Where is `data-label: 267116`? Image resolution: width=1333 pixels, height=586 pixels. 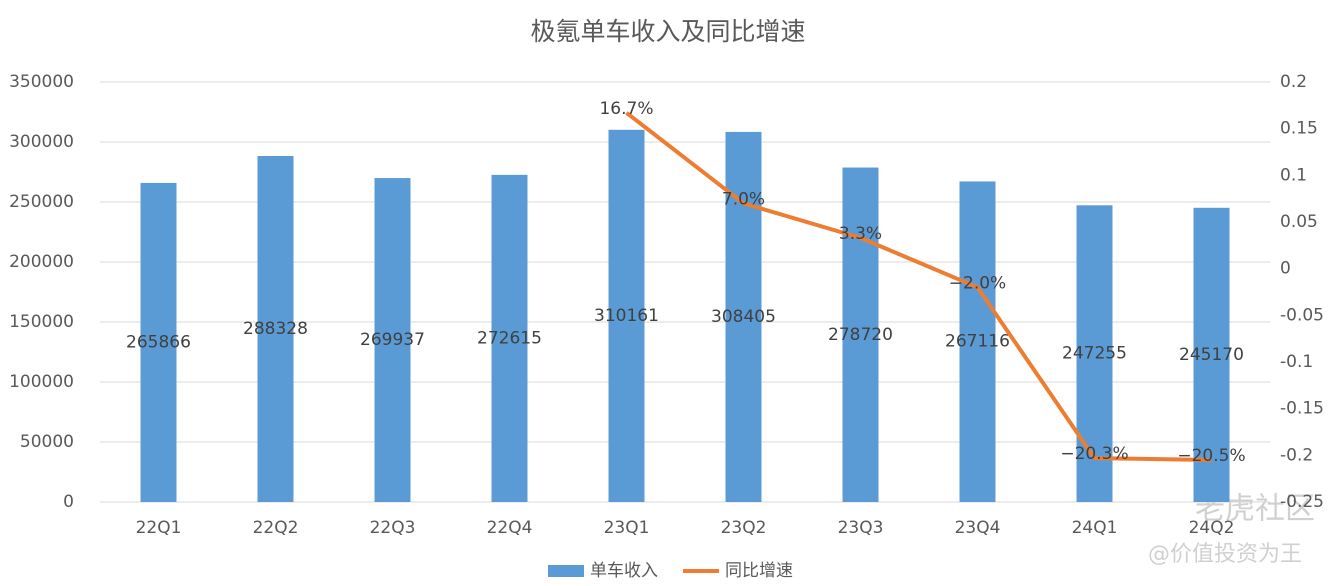
data-label: 267116 is located at coordinates (977, 342).